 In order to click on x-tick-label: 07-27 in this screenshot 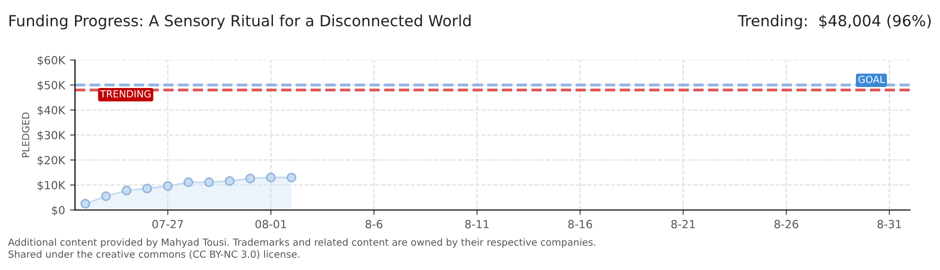, I will do `click(167, 224)`.